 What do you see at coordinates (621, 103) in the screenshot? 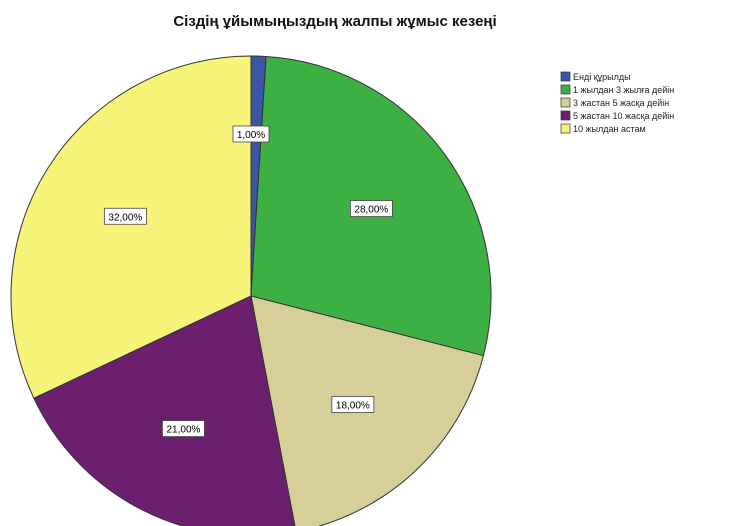
I see `legend-label: 3 жастан 5 жасқа дейін` at bounding box center [621, 103].